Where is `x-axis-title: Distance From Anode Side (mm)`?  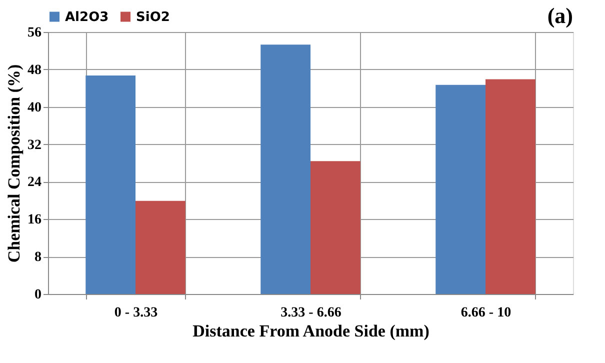
x-axis-title: Distance From Anode Side (mm) is located at coordinates (311, 331).